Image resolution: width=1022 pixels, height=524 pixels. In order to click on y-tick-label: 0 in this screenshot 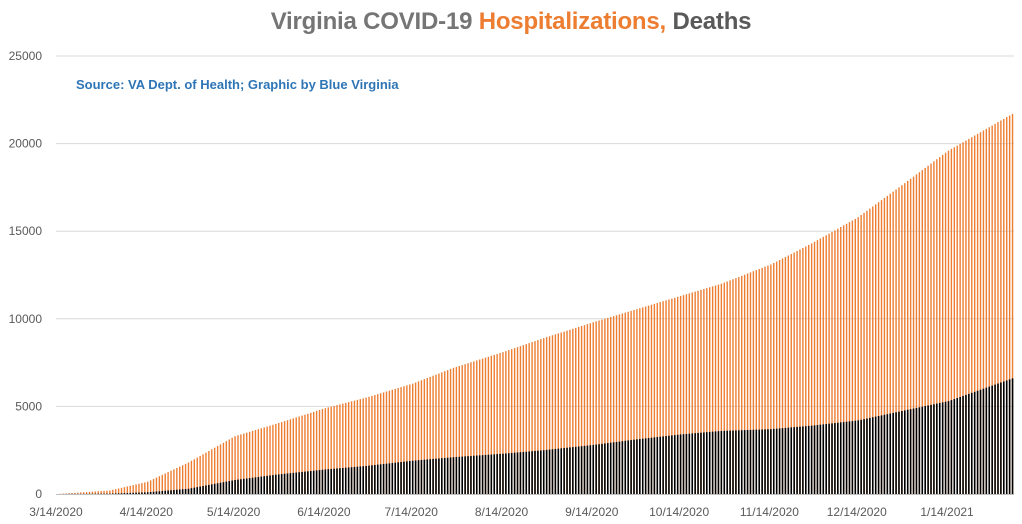, I will do `click(38, 494)`.